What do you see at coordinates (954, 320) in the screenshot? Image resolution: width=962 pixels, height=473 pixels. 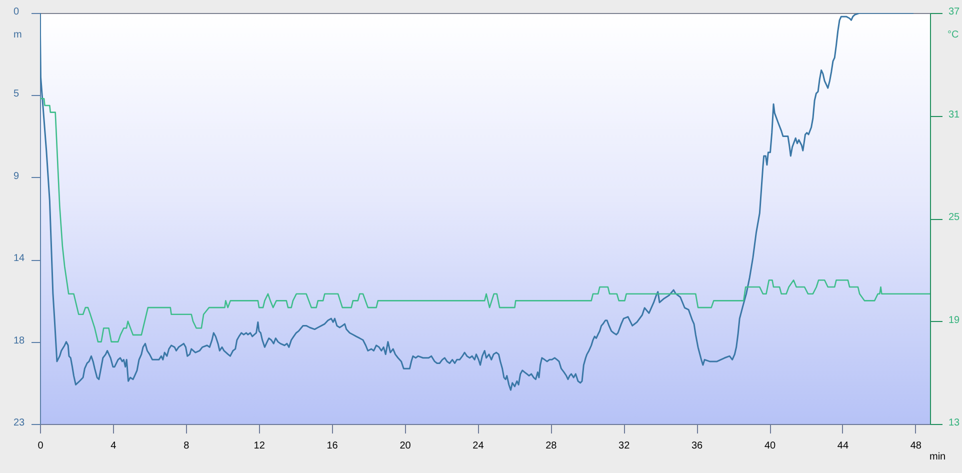 I see `y2-tick-label: 19` at bounding box center [954, 320].